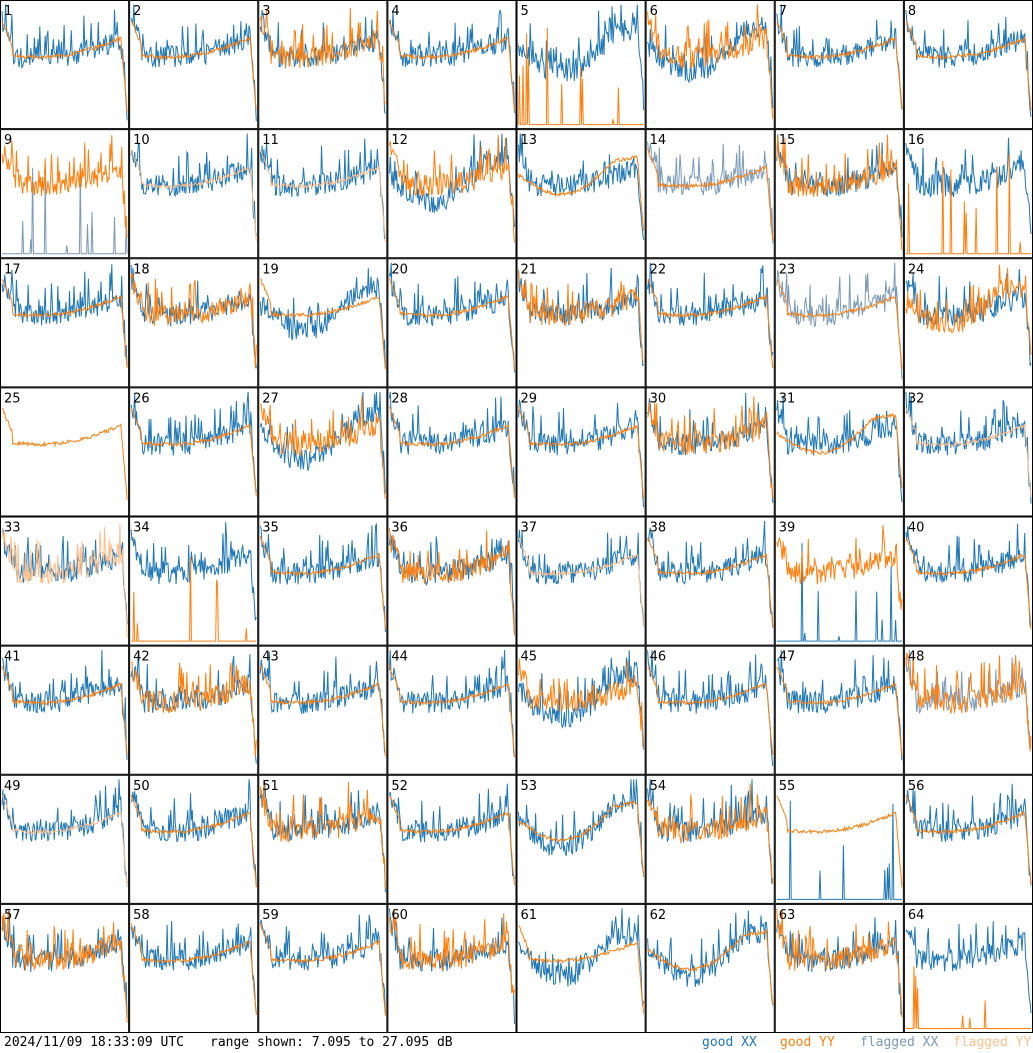  What do you see at coordinates (916, 140) in the screenshot?
I see `panel-16-label: 16` at bounding box center [916, 140].